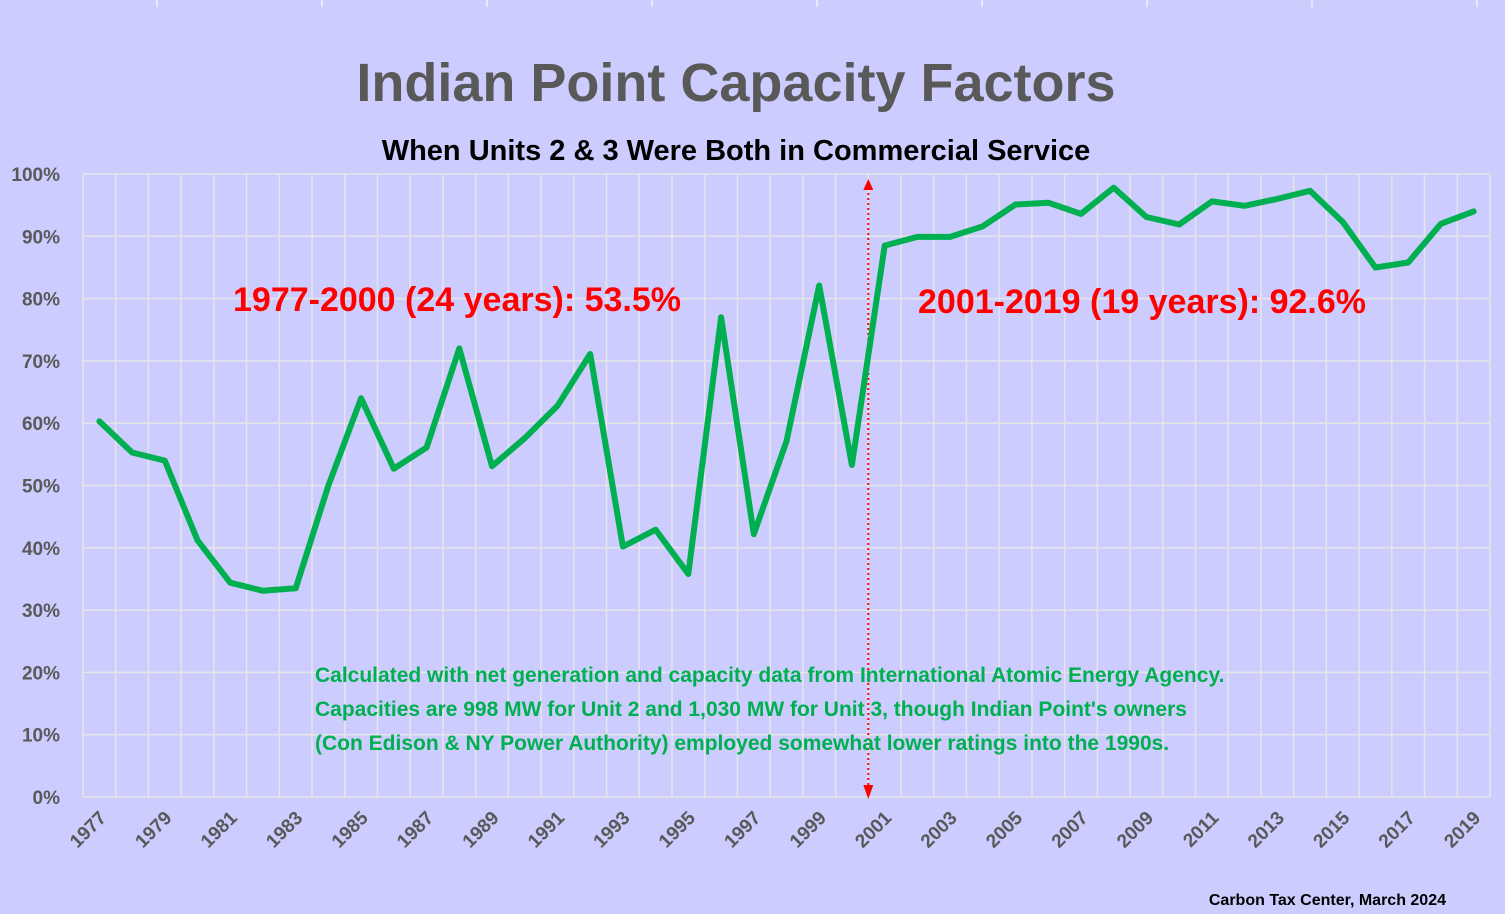 The image size is (1505, 914). What do you see at coordinates (41, 549) in the screenshot?
I see `y-tick-label: 40%` at bounding box center [41, 549].